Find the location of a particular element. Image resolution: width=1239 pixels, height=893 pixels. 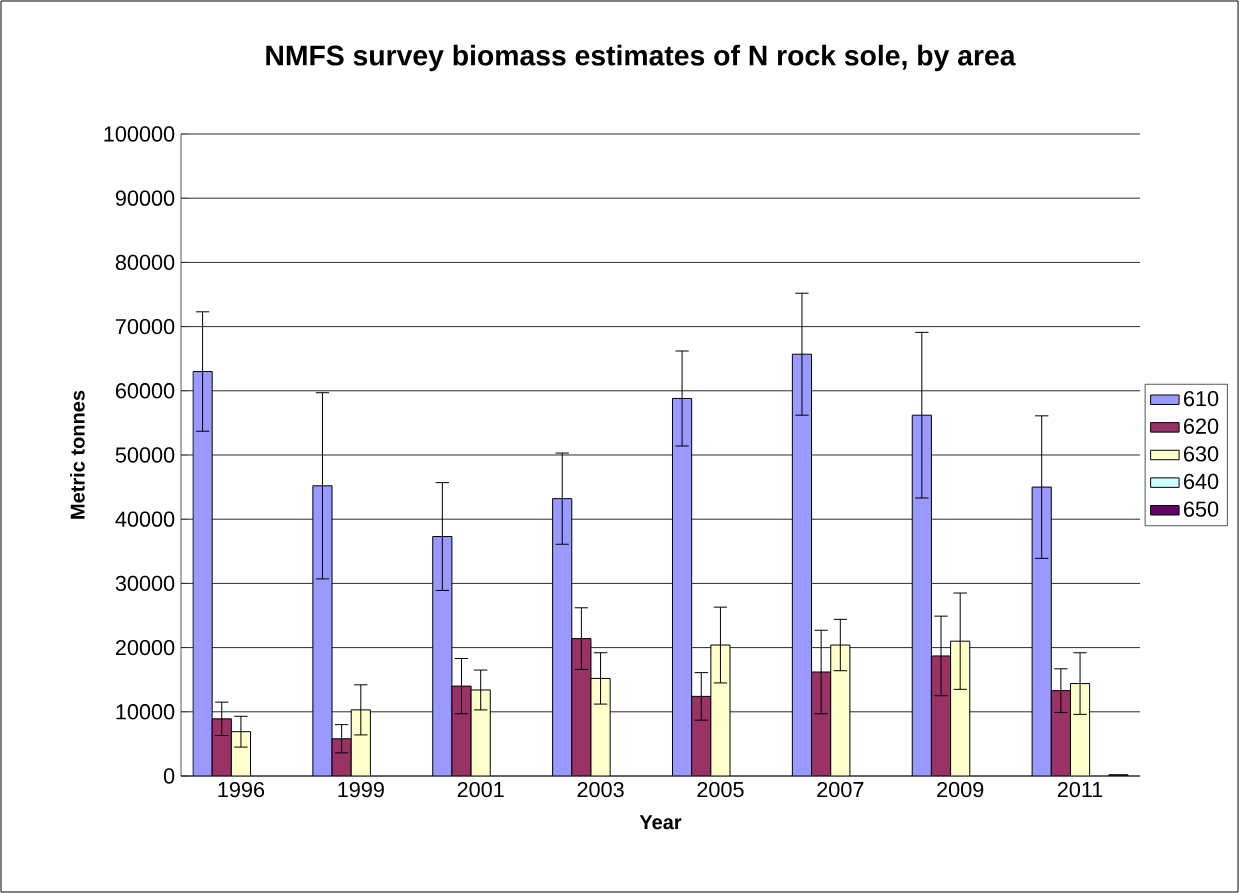

y-tick-label: 40000 is located at coordinates (145, 519).